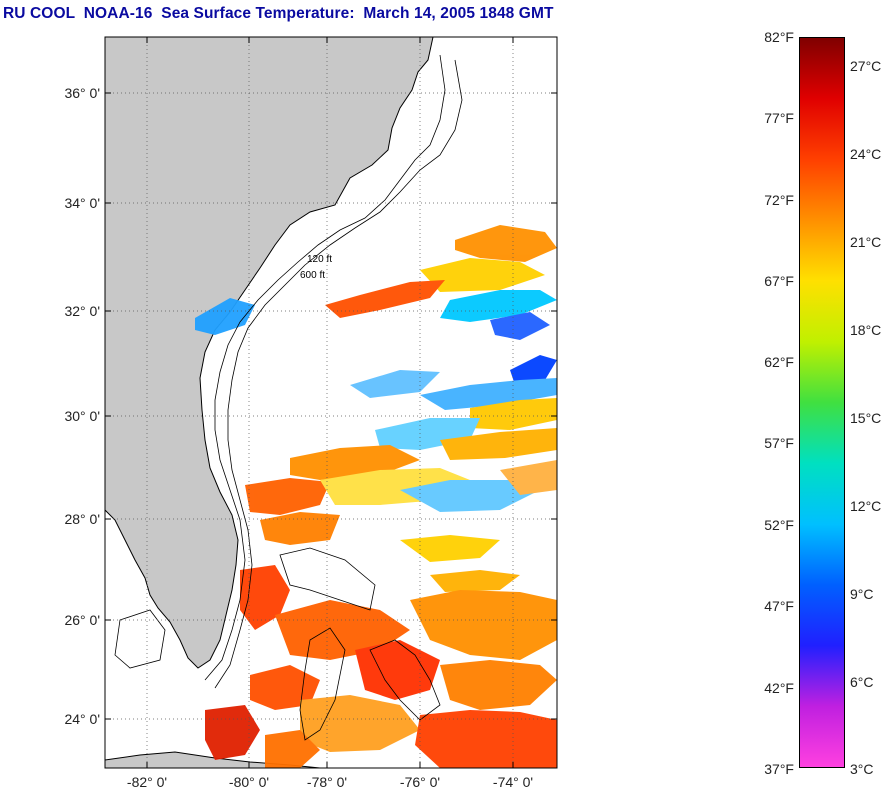  Describe the element at coordinates (866, 154) in the screenshot. I see `c-label-24: 24°C` at that location.